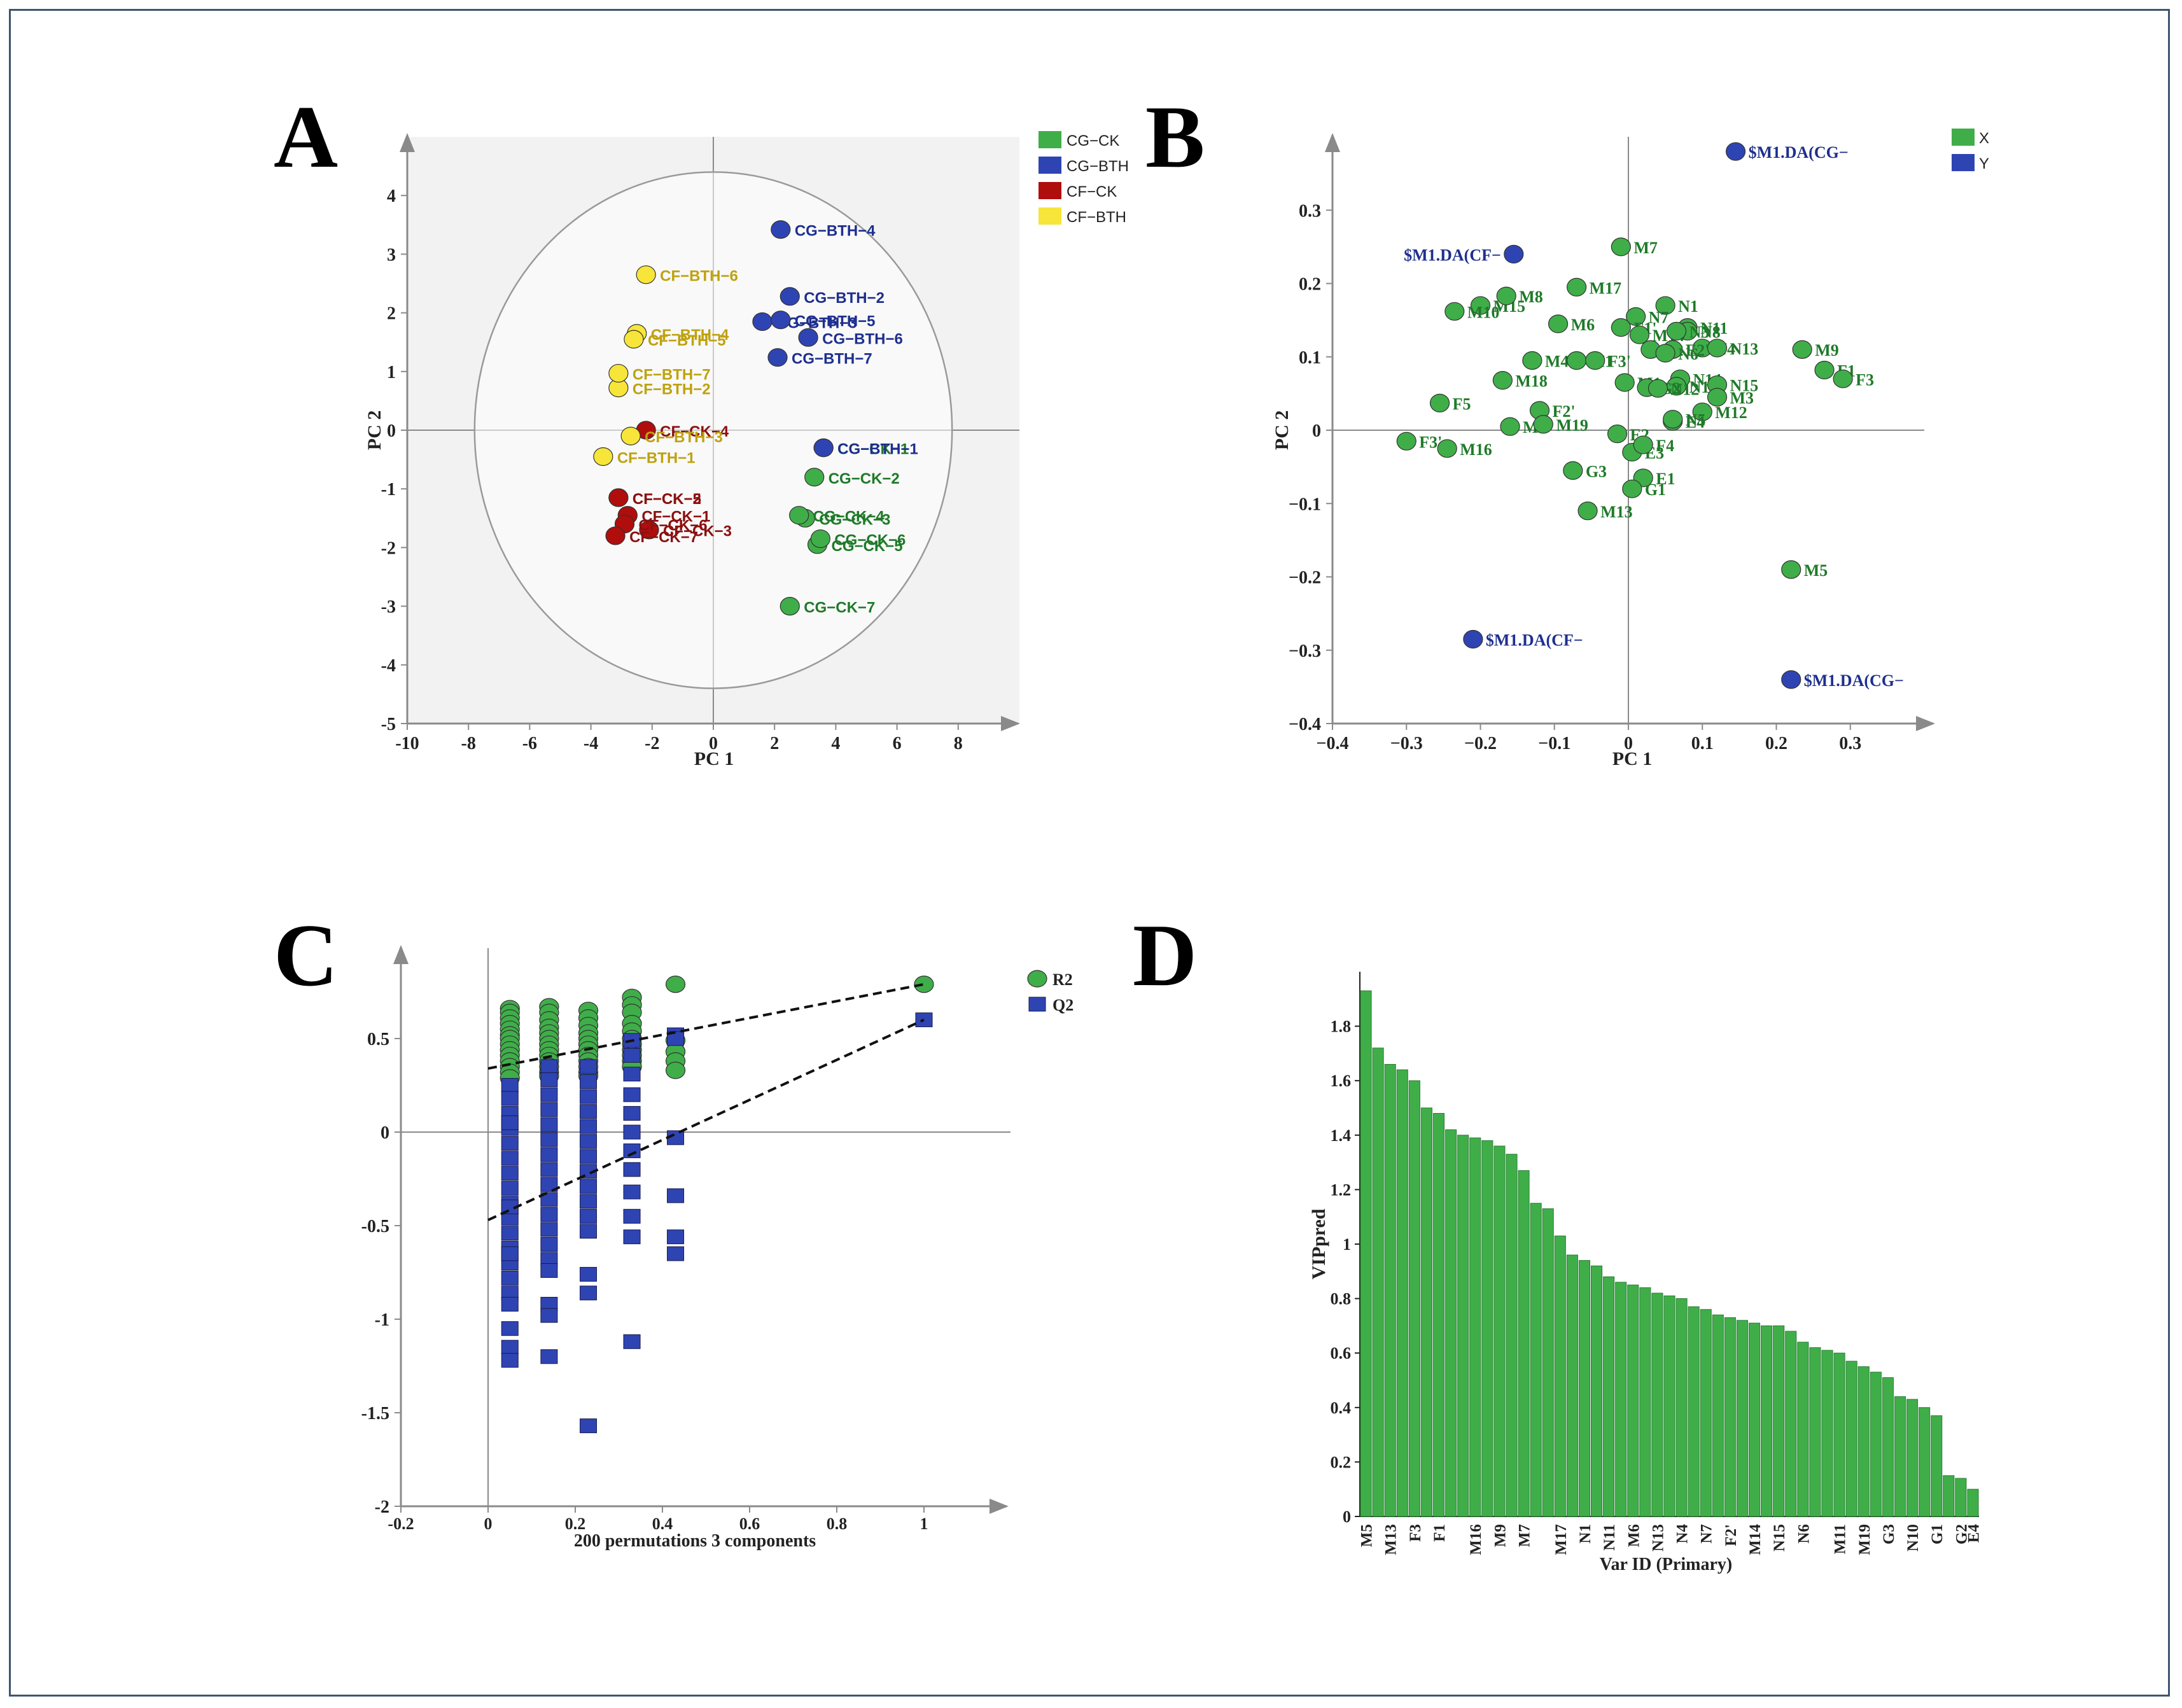 Image resolution: width=2182 pixels, height=1708 pixels. I want to click on panel-a-point-label: CG−BTH−5, so click(836, 321).